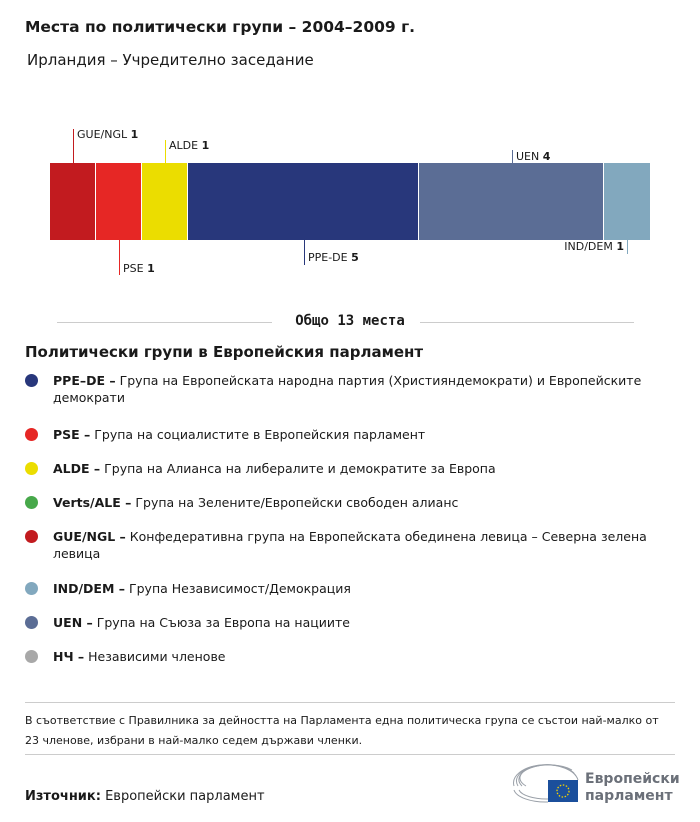  I want to click on bar-segment-pse, so click(119, 201).